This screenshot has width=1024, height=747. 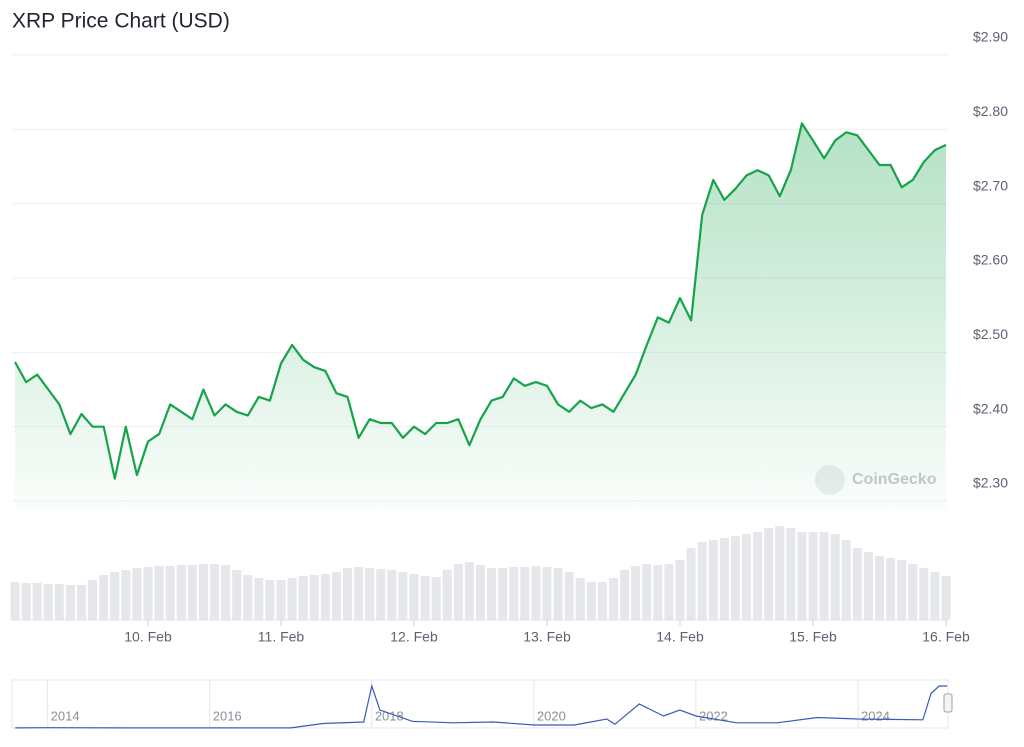 I want to click on chart-title: XRP Price Chart (USD), so click(x=121, y=21).